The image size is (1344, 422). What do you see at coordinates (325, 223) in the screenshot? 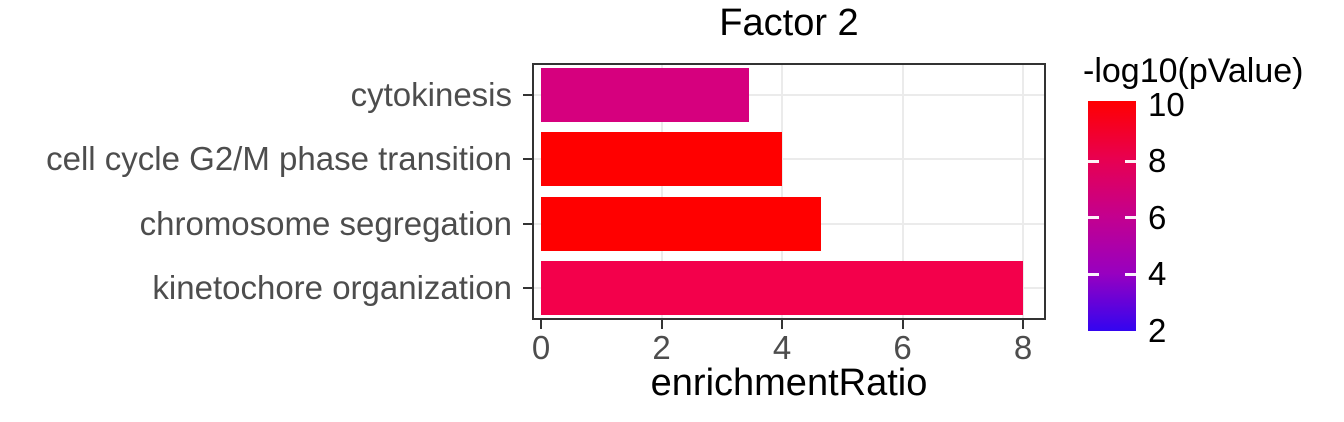
I see `y-category-label: chromosome segregation` at bounding box center [325, 223].